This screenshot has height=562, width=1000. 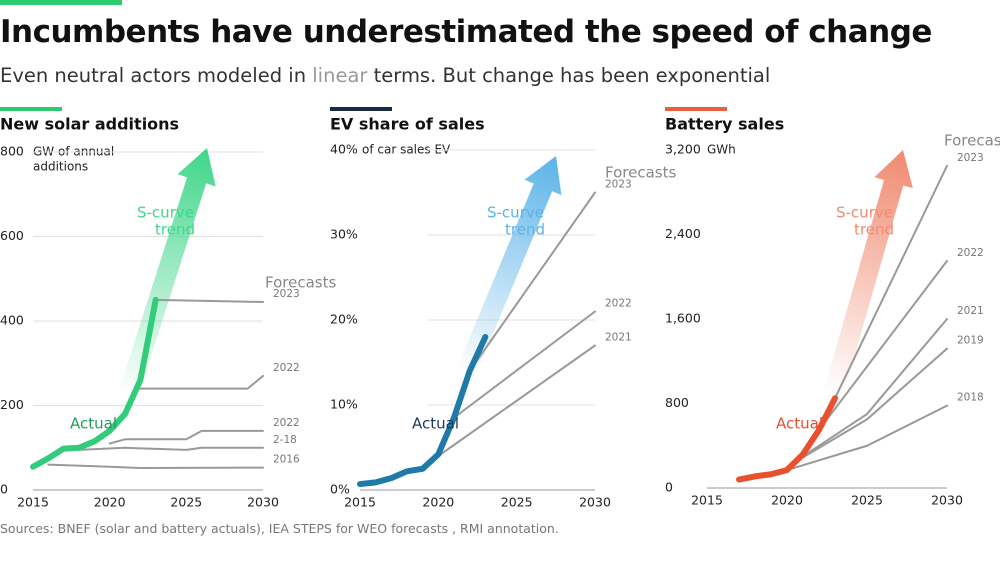 I want to click on unit-label: additions, so click(x=60, y=167).